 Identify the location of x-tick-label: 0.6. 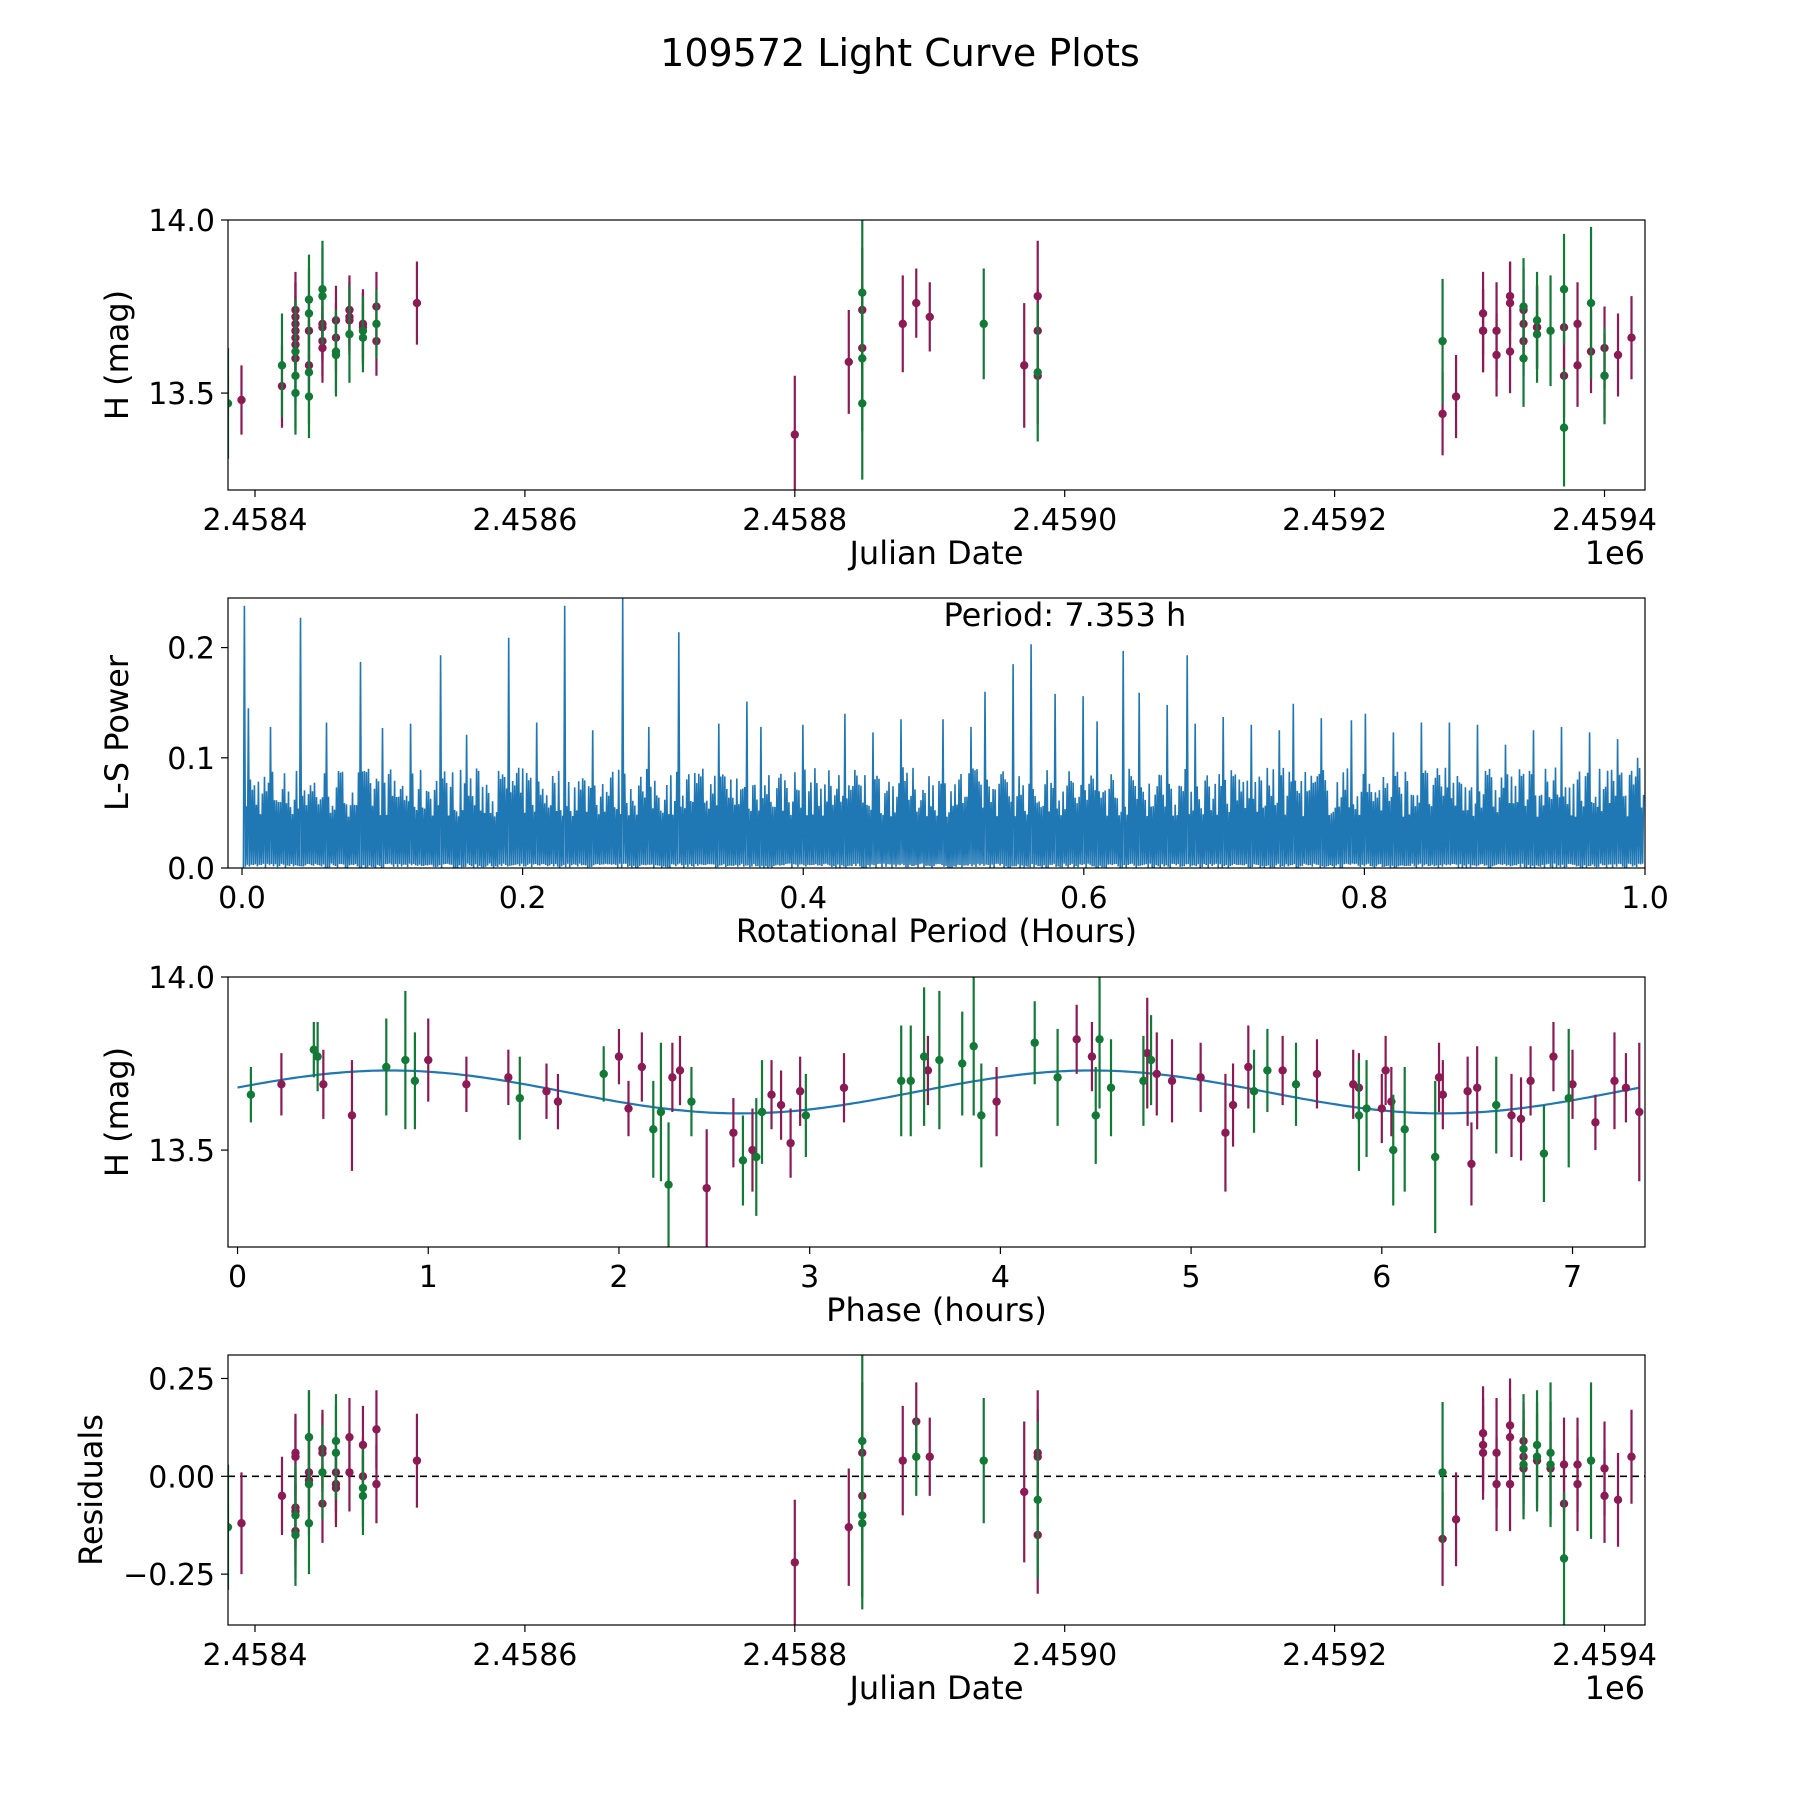
(1084, 898).